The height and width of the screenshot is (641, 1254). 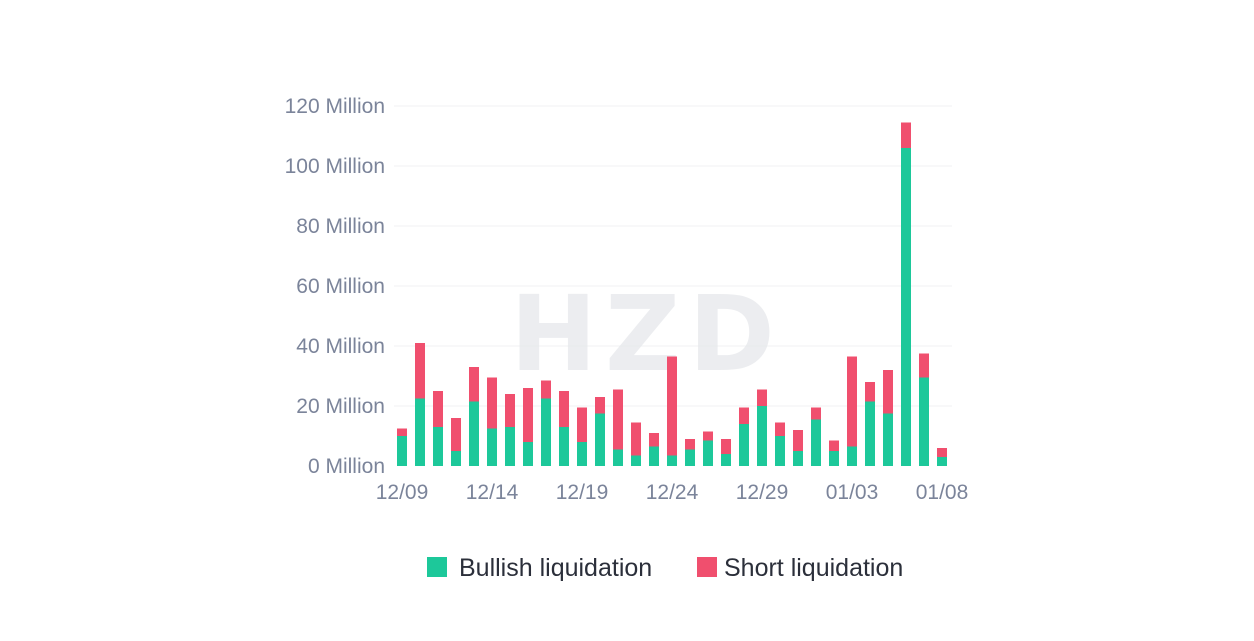 What do you see at coordinates (437, 567) in the screenshot?
I see `legend-swatch-bullish` at bounding box center [437, 567].